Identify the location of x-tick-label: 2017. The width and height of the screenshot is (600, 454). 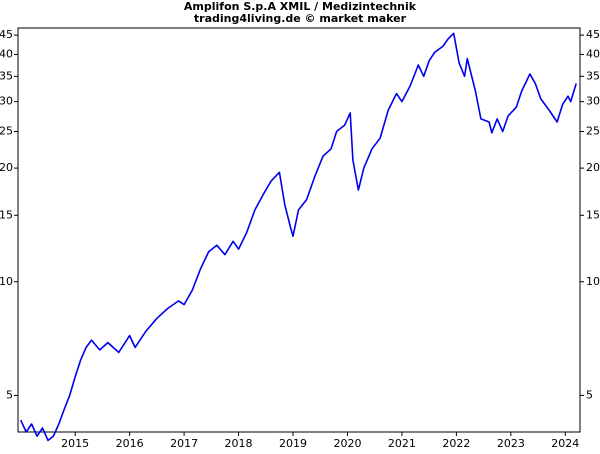
(184, 443).